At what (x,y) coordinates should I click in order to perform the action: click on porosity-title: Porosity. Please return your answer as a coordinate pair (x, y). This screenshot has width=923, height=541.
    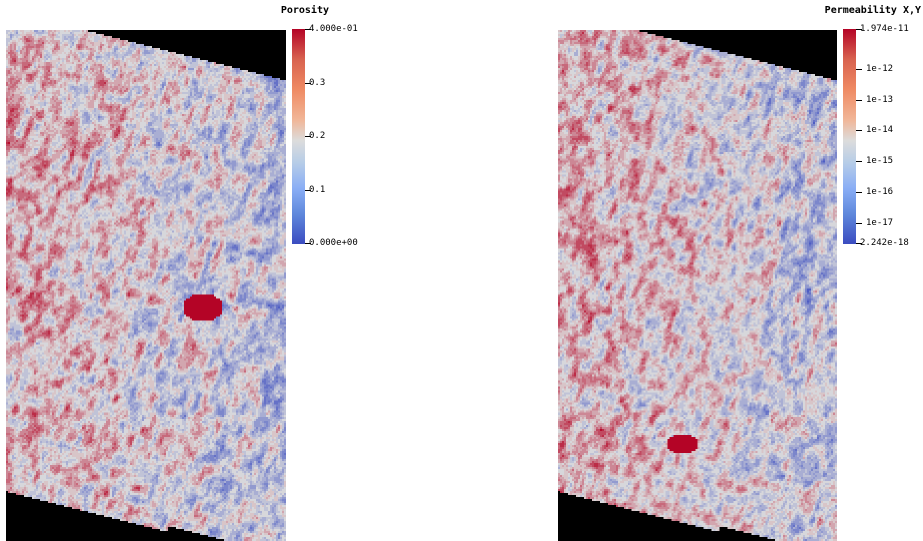
    Looking at the image, I should click on (304, 10).